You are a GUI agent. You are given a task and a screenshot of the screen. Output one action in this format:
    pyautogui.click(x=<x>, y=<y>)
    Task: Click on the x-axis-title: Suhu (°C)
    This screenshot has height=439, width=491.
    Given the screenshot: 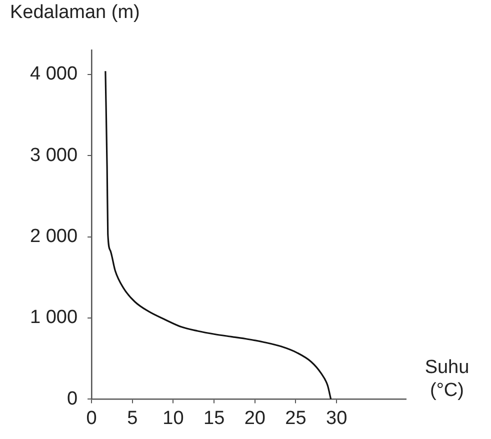 What is the action you would take?
    pyautogui.click(x=447, y=380)
    